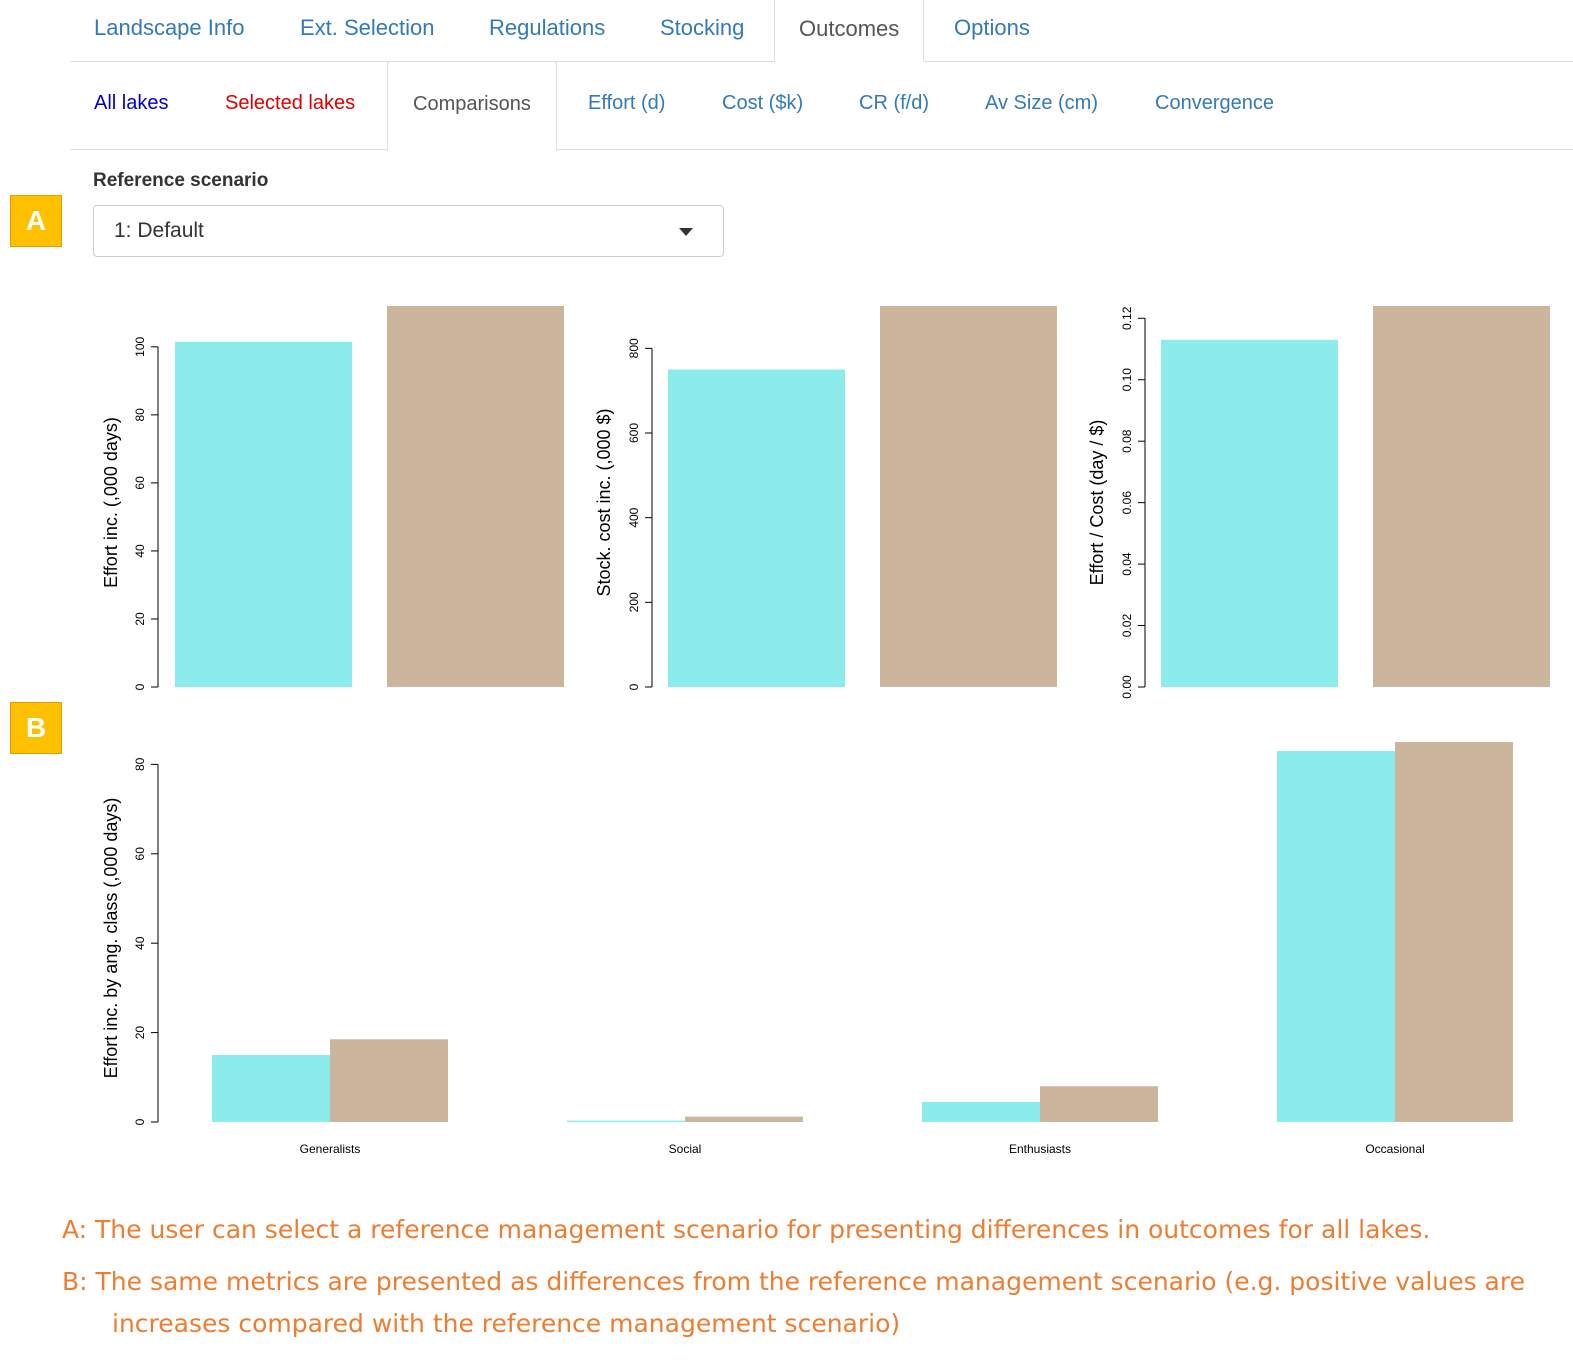 The width and height of the screenshot is (1573, 1365). Describe the element at coordinates (36, 221) in the screenshot. I see `annotation-badge-a: A` at that location.